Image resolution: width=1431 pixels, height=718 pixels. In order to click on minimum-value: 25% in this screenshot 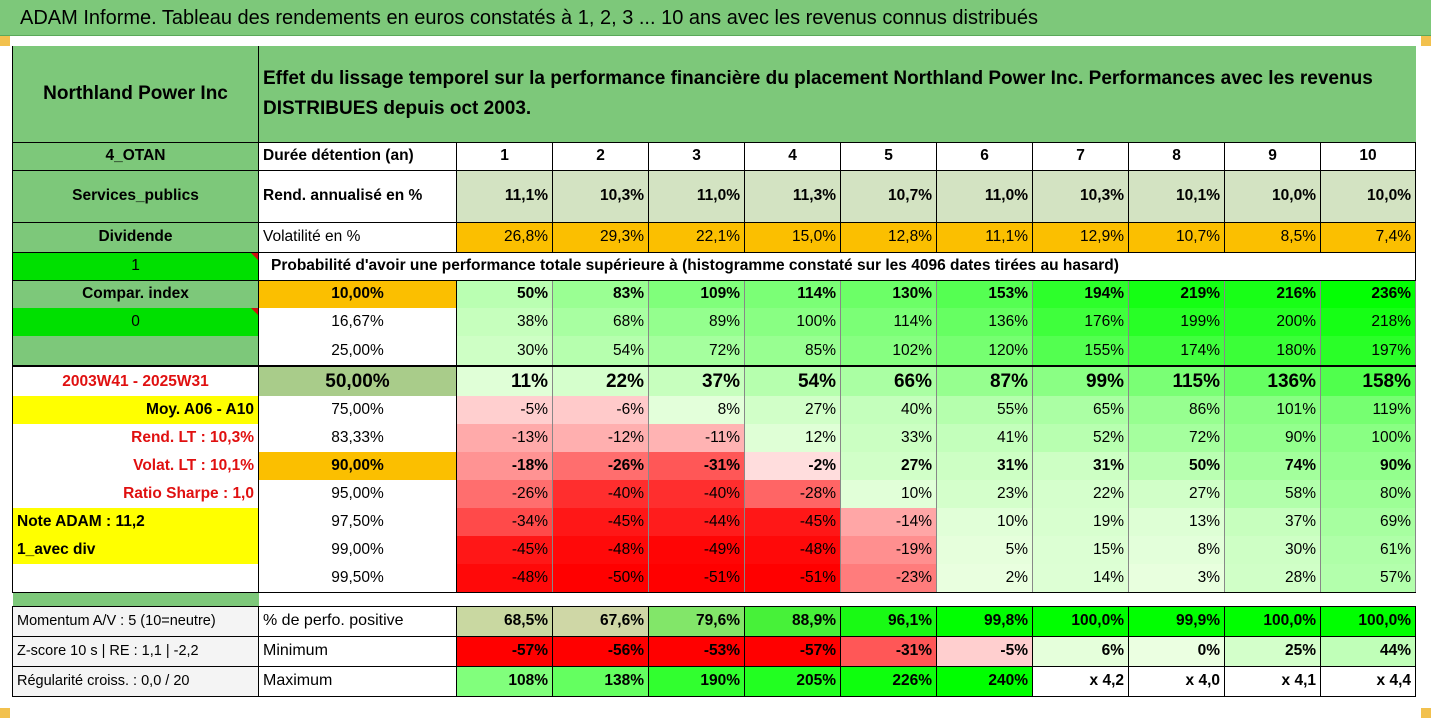, I will do `click(1272, 651)`.